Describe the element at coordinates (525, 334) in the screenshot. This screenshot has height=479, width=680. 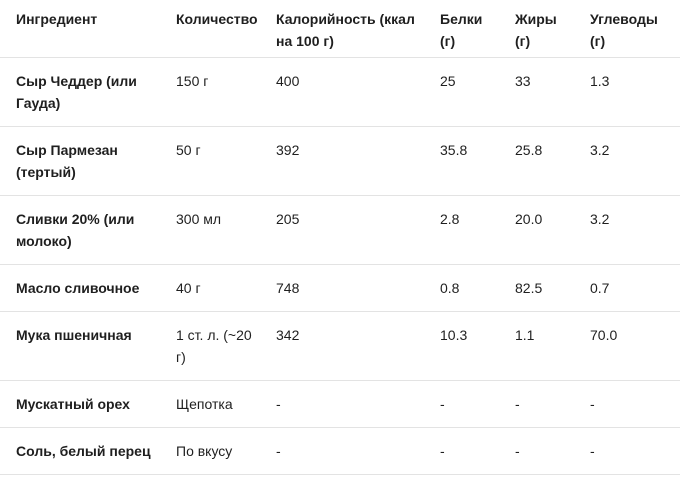
I see `table-cell: 1.1` at that location.